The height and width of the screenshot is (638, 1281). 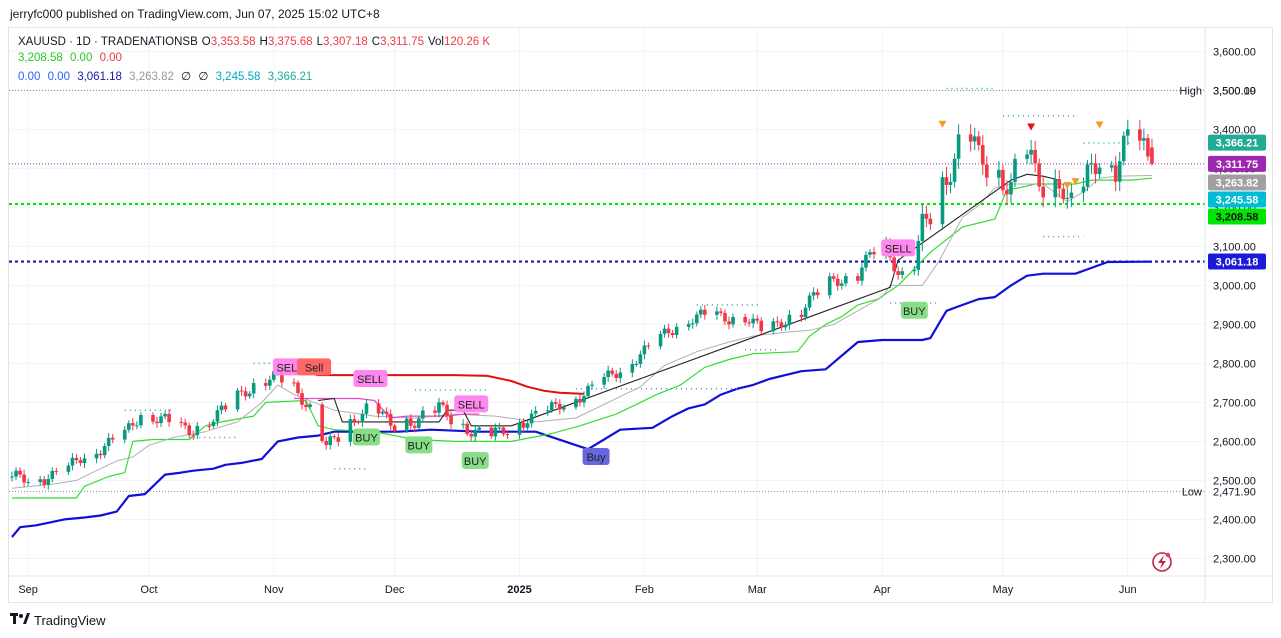 I want to click on price-tag: 3,366.21, so click(x=1237, y=142).